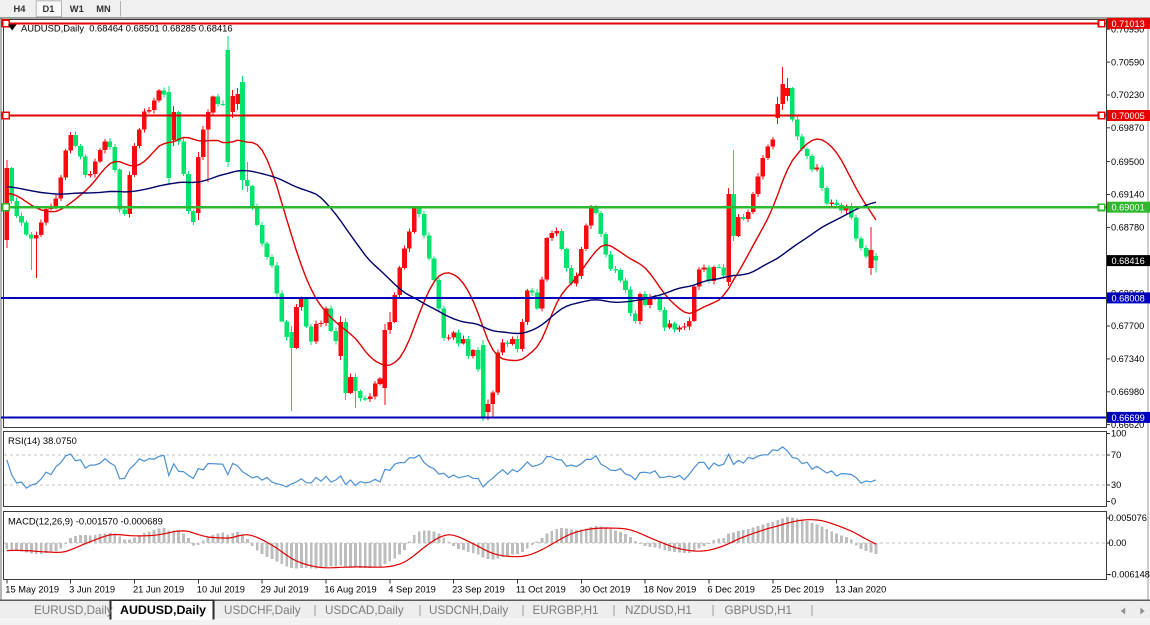  I want to click on svg-text: 29 Jul 2019, so click(285, 590).